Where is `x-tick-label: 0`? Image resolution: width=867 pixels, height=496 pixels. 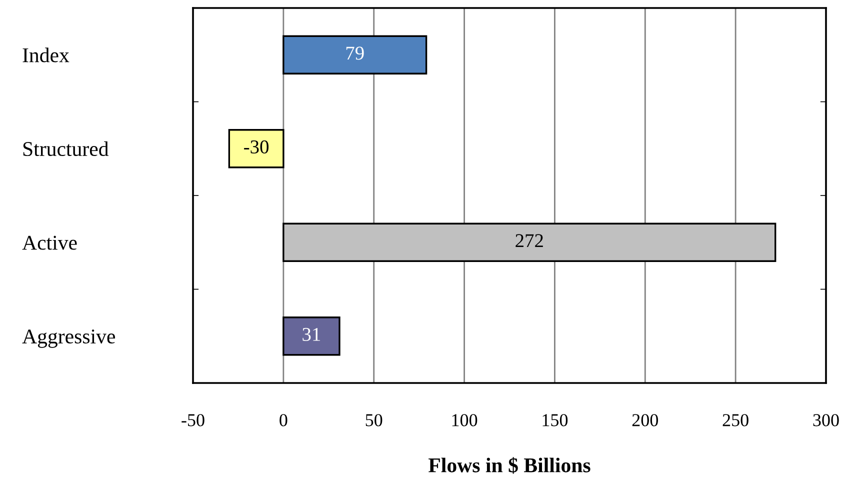 x-tick-label: 0 is located at coordinates (284, 420).